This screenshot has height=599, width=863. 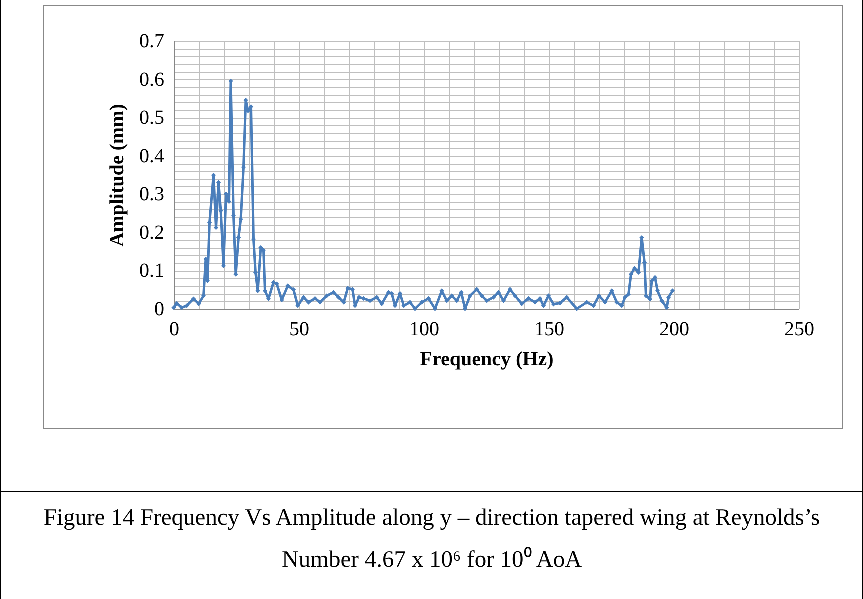 What do you see at coordinates (152, 195) in the screenshot?
I see `y-tick-label: 0.3` at bounding box center [152, 195].